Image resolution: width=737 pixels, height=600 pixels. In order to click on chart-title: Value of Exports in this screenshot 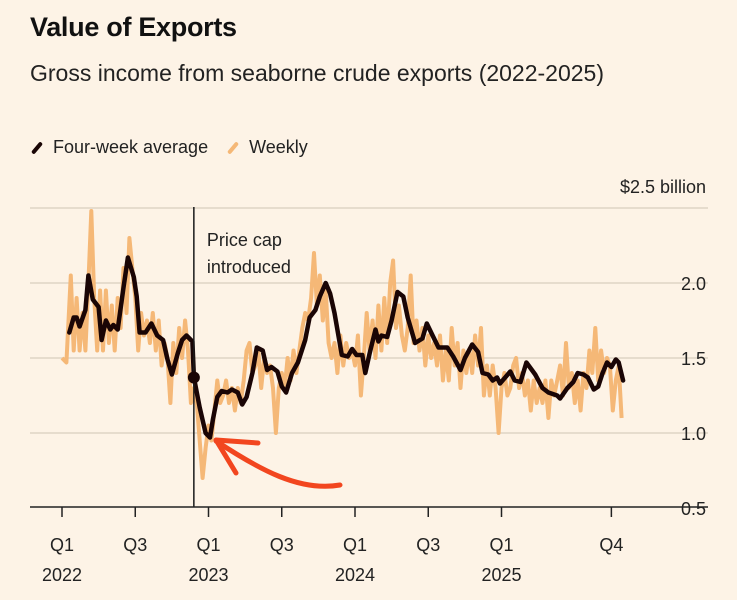, I will do `click(133, 27)`.